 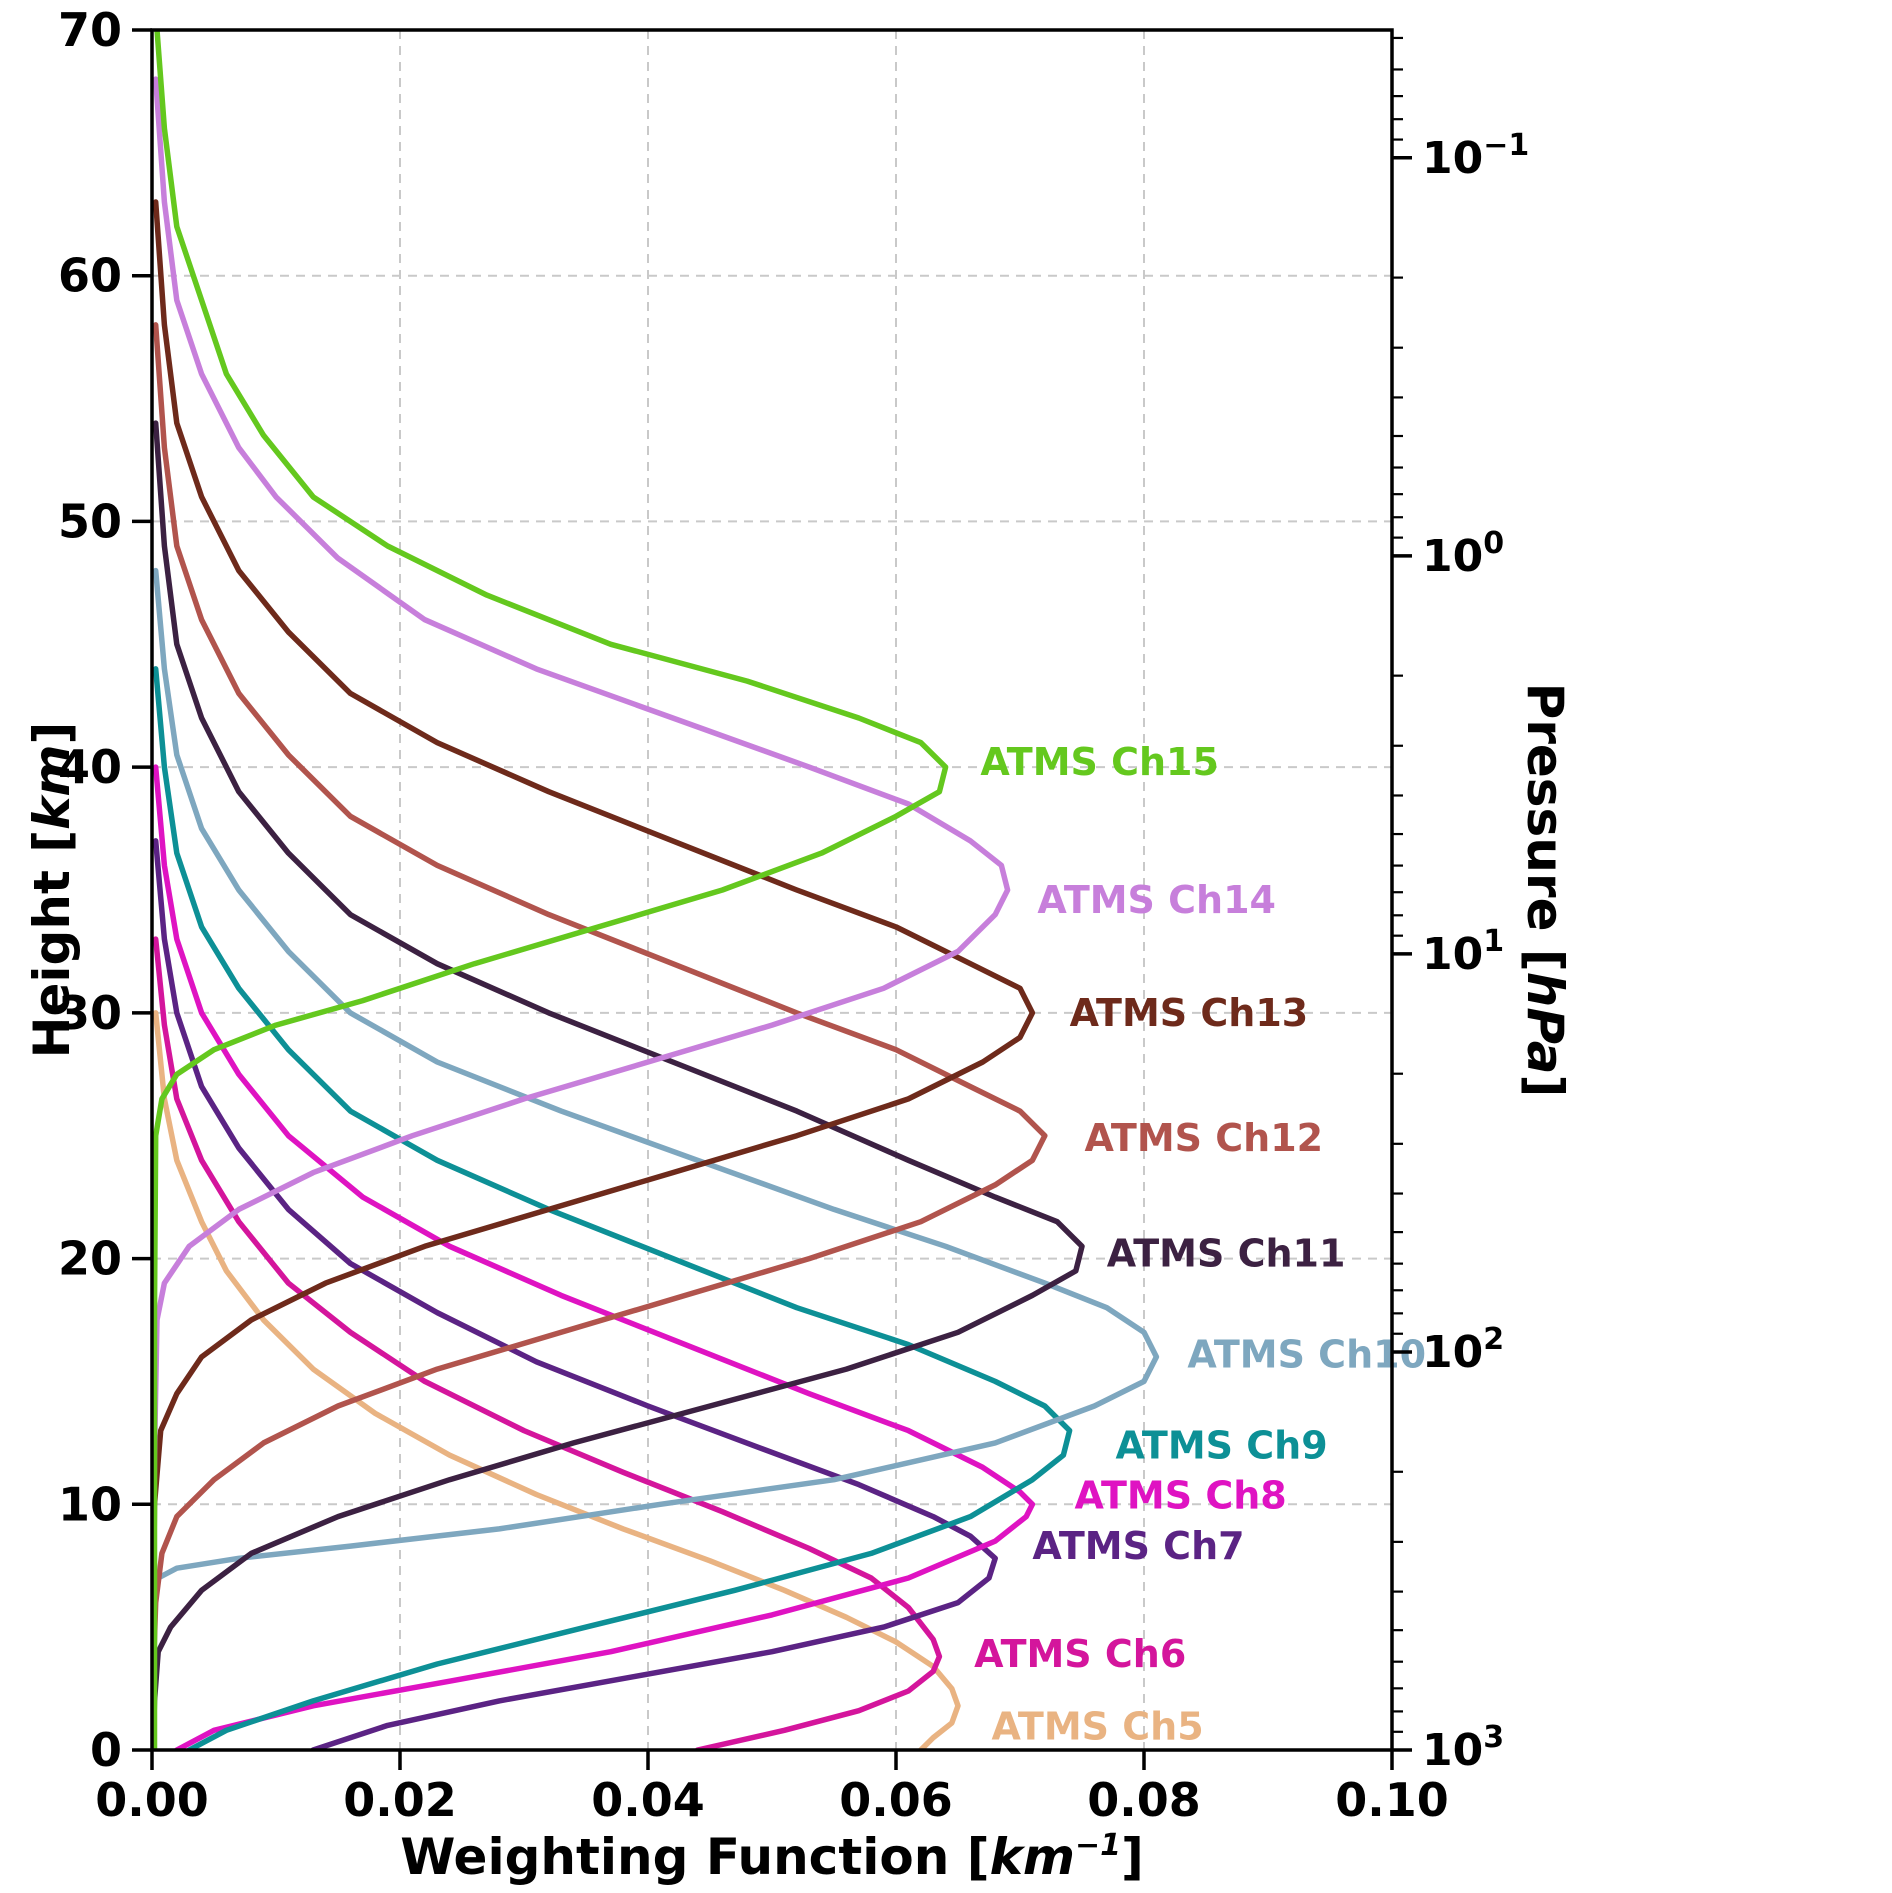 What do you see at coordinates (1144, 1800) in the screenshot?
I see `x-tick-label: 0.08` at bounding box center [1144, 1800].